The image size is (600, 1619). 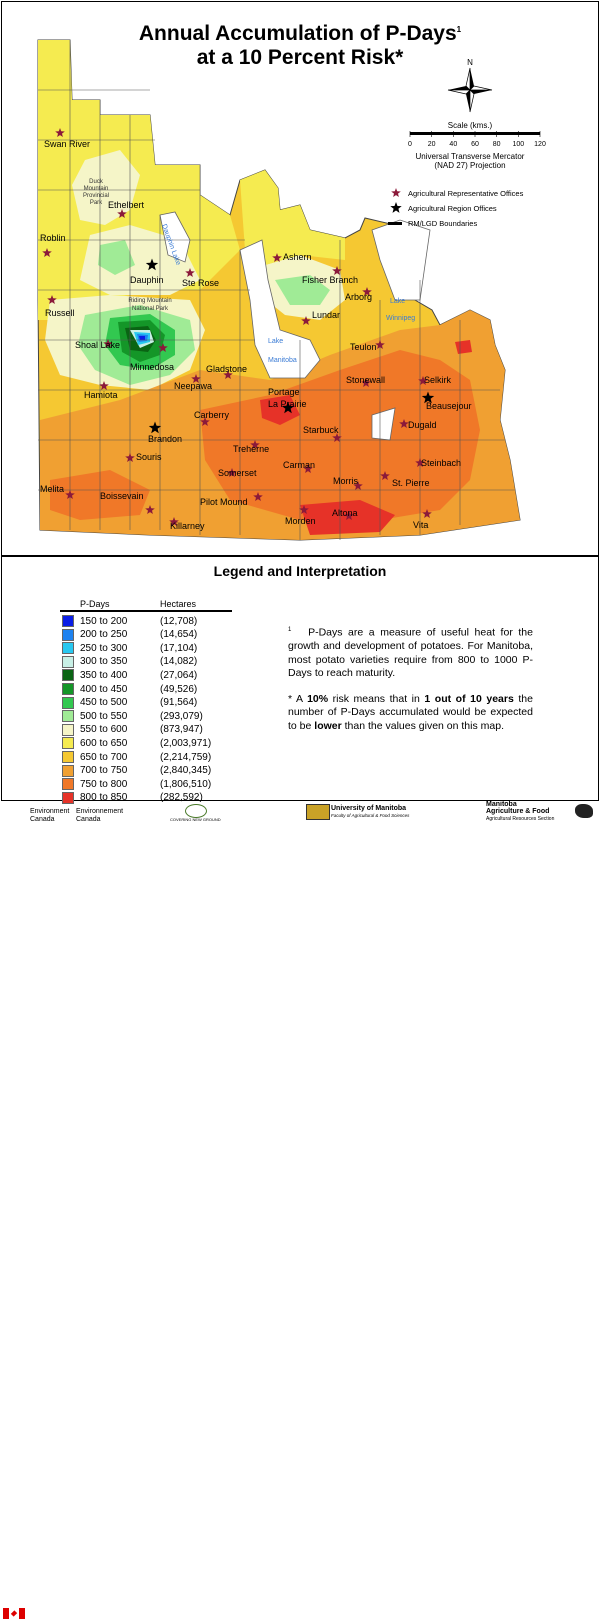 What do you see at coordinates (280, 410) in the screenshot?
I see `zone-800-850-b` at bounding box center [280, 410].